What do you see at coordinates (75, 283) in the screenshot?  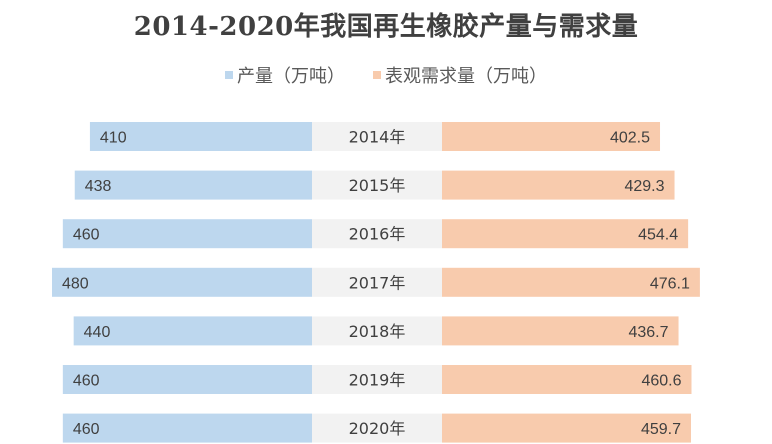 I see `production-value-label: 480` at bounding box center [75, 283].